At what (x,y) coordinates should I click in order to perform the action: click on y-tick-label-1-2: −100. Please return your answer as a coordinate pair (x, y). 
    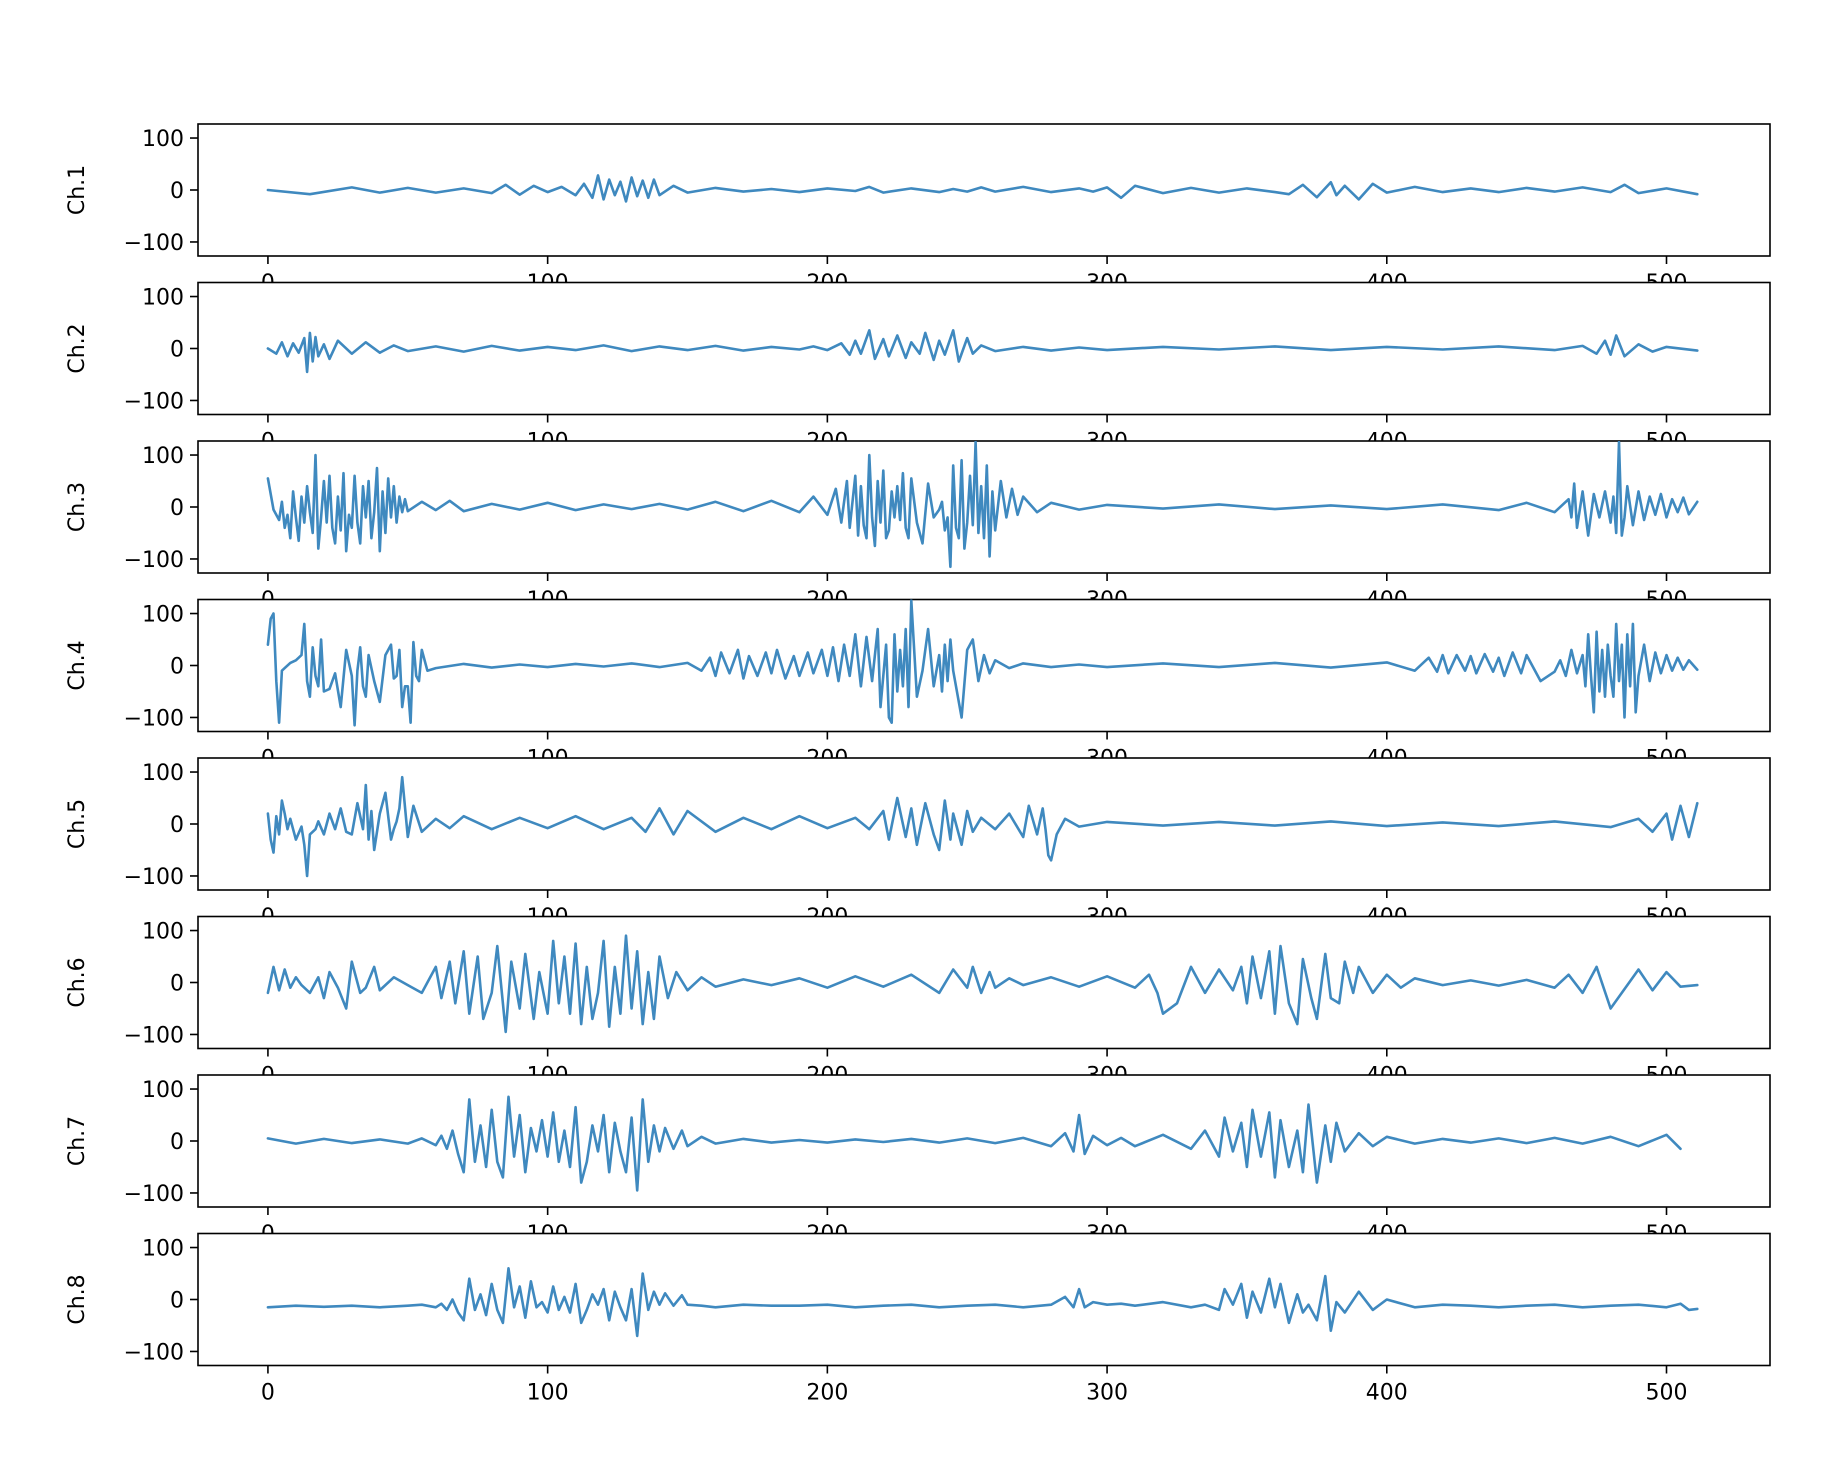
    Looking at the image, I should click on (154, 243).